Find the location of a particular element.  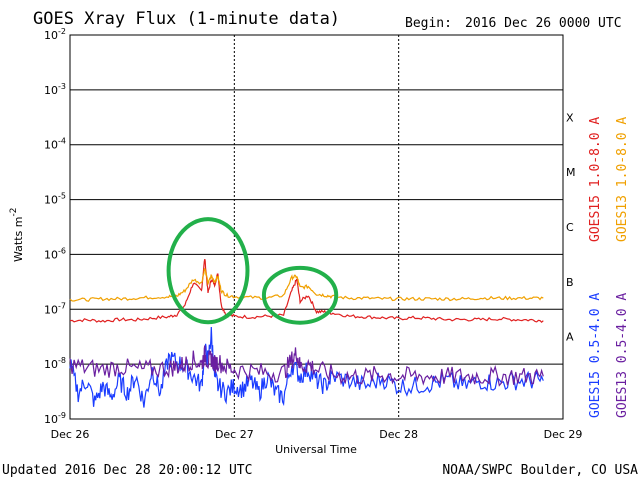

flare-class-label: A is located at coordinates (570, 337).